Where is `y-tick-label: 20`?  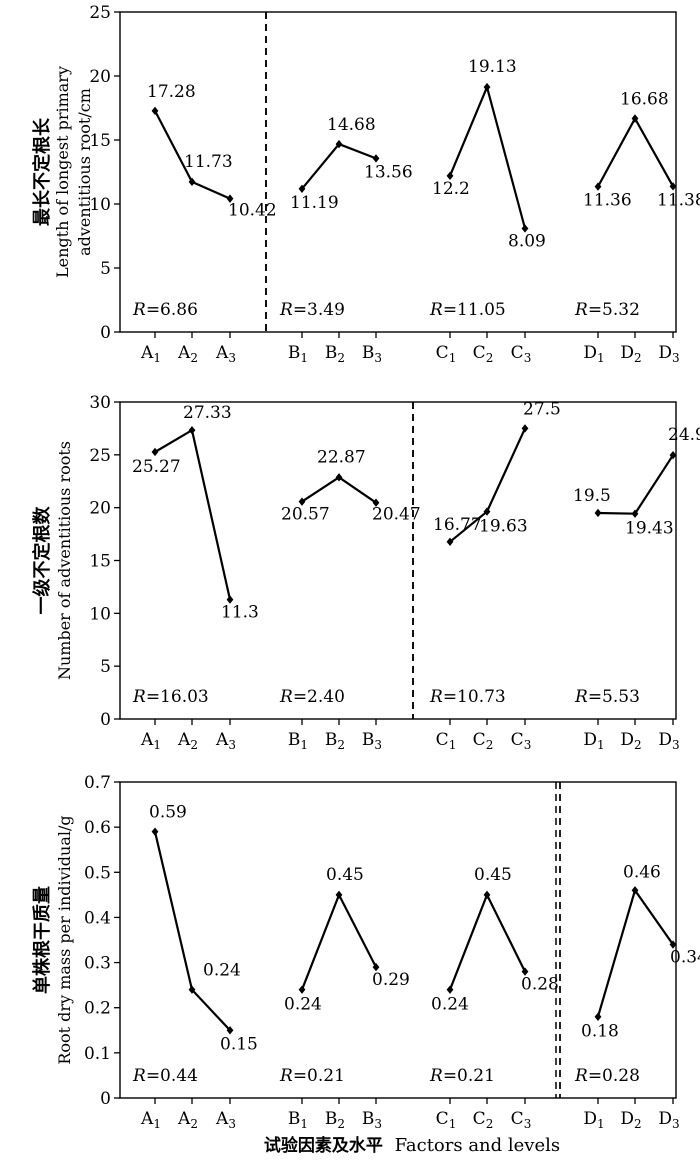
y-tick-label: 20 is located at coordinates (100, 77).